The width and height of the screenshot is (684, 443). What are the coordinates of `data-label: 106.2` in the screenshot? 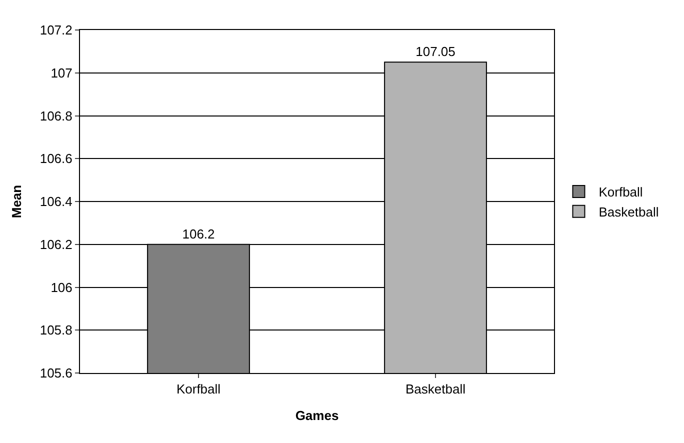 It's located at (198, 234).